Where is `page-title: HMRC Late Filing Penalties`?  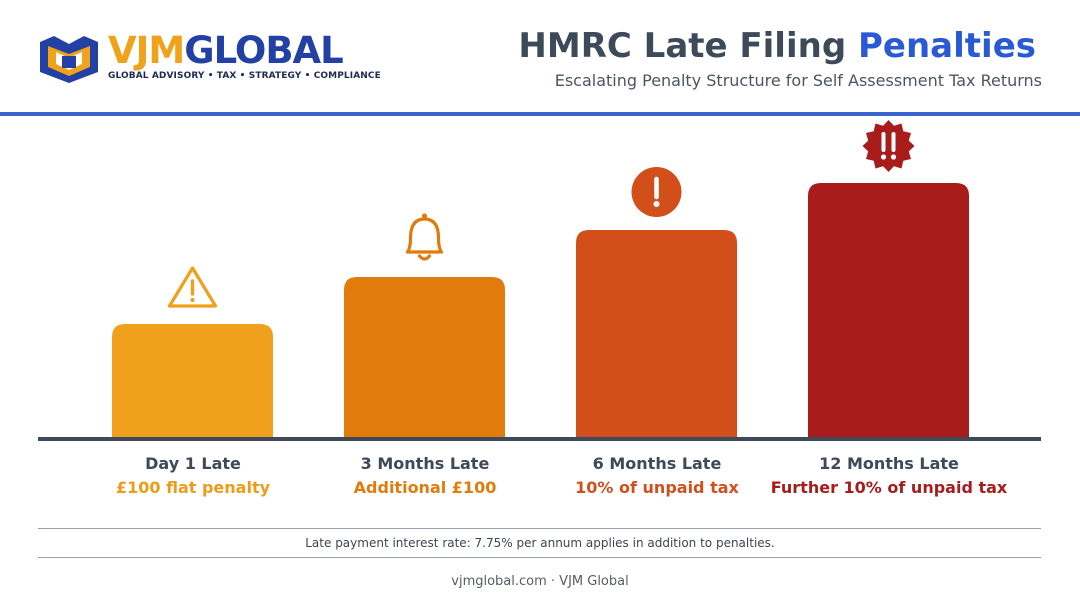
page-title: HMRC Late Filing Penalties is located at coordinates (777, 46).